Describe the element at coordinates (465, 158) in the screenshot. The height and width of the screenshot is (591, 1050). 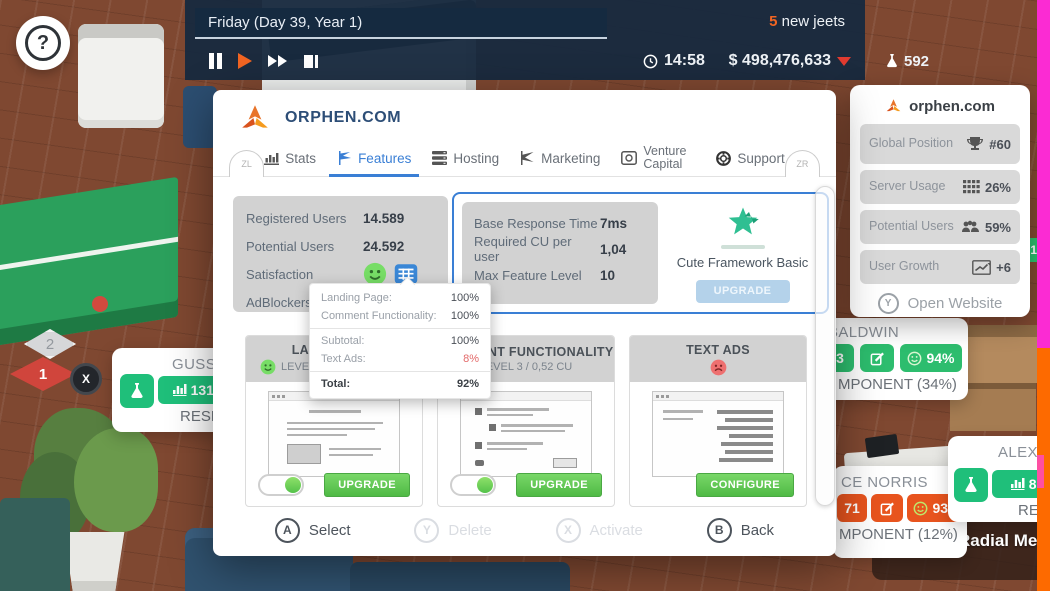
I see `tab-hosting: Hosting` at that location.